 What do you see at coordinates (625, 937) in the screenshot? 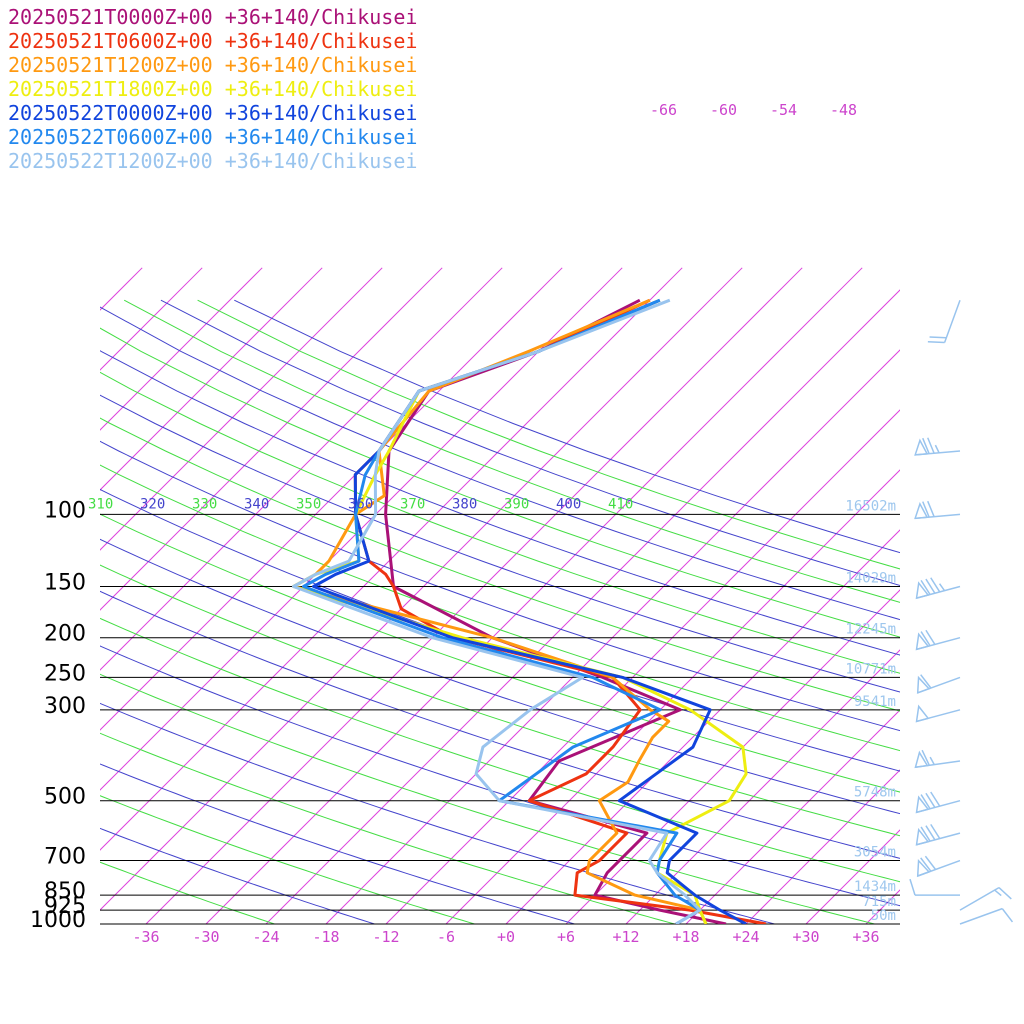
I see `temperature-tick-label: +12` at bounding box center [625, 937].